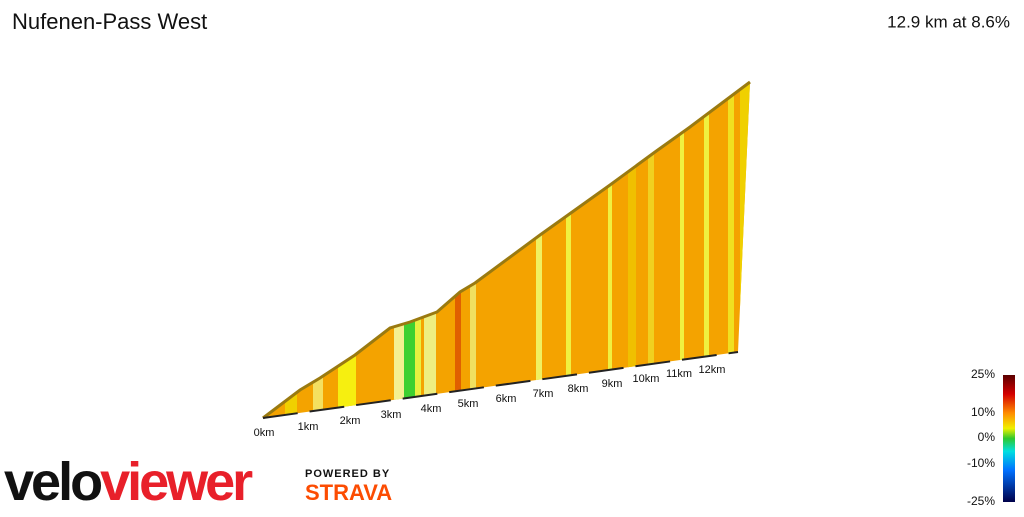  I want to click on logo: veloviewer, so click(128, 482).